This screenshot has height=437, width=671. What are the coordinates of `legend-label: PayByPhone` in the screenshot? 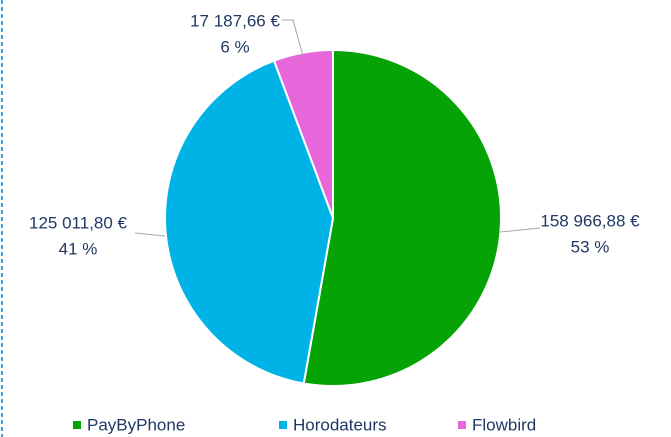 It's located at (136, 424).